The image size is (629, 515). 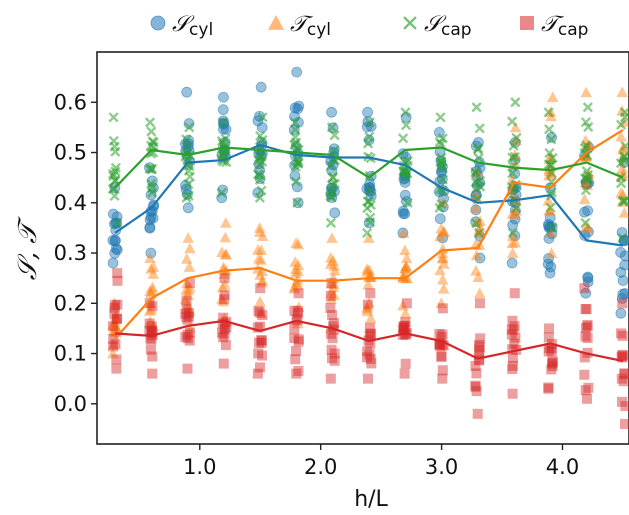 What do you see at coordinates (371, 499) in the screenshot?
I see `x-axis-label: h/L` at bounding box center [371, 499].